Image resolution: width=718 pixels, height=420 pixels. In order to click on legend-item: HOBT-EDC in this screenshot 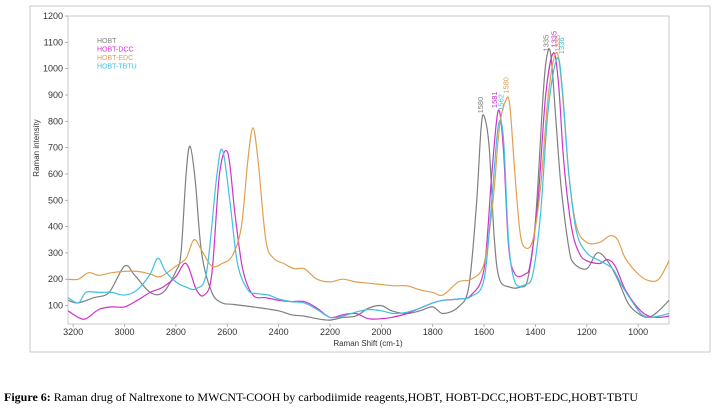, I will do `click(115, 58)`.